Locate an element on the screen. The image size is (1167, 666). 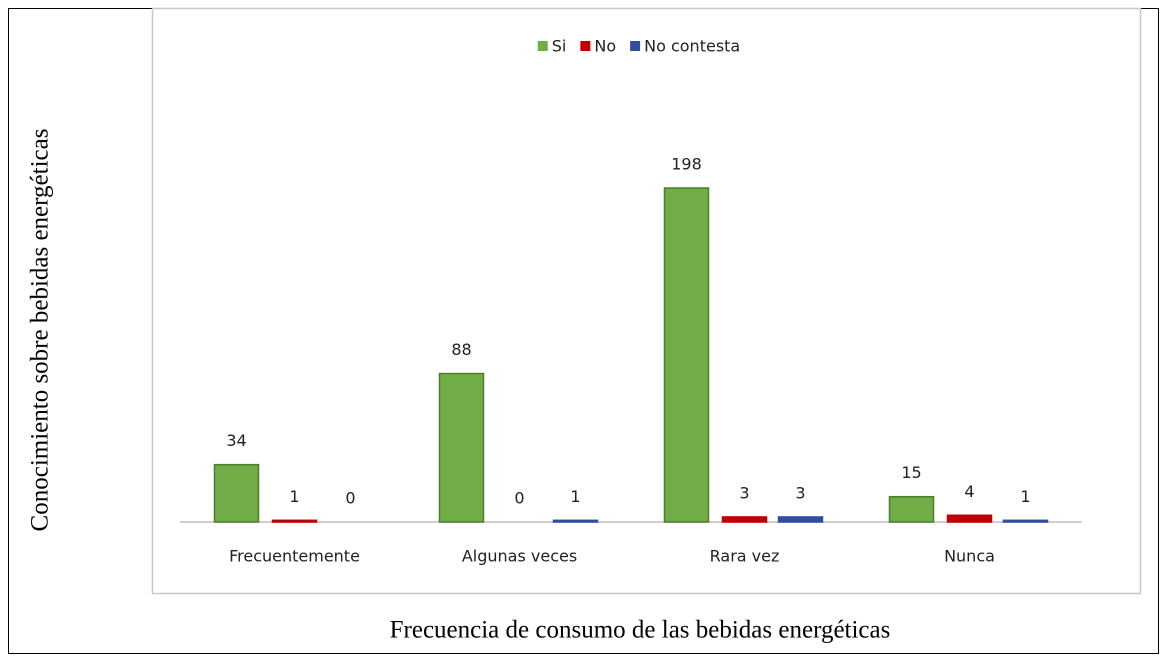
data-label: 4 is located at coordinates (969, 491).